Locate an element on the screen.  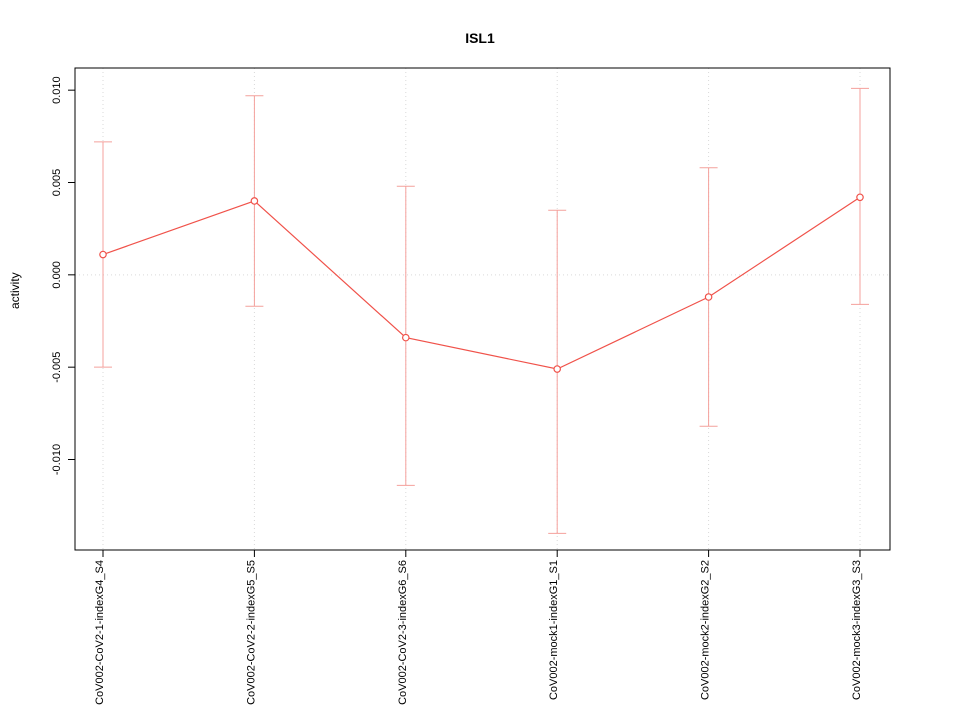
y-tick-label: -0.010 is located at coordinates (57, 459).